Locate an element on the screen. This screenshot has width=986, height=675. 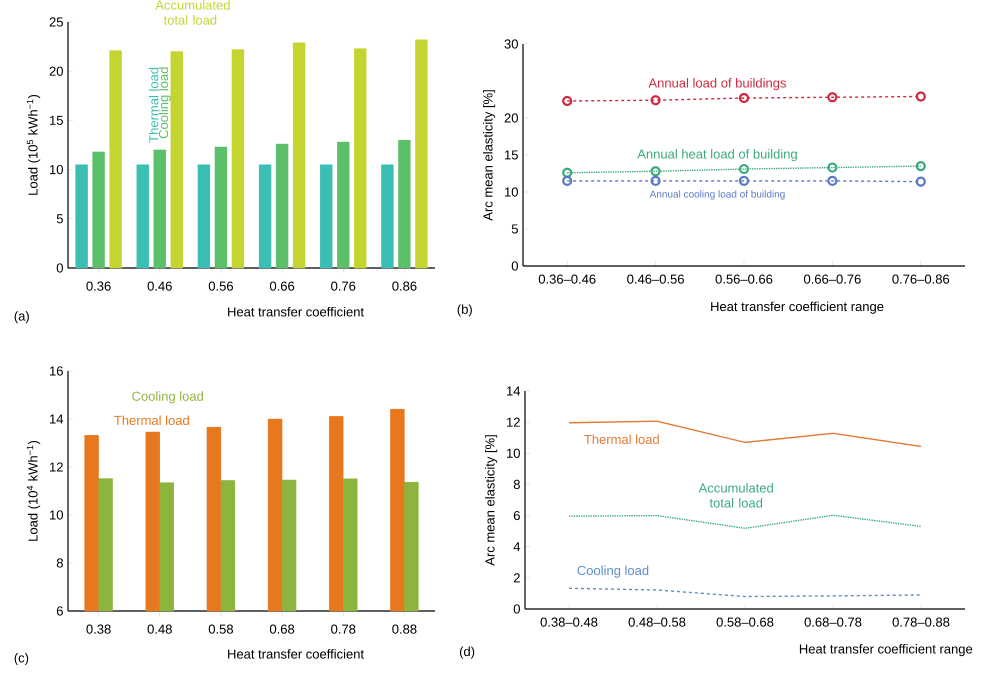
x-tick-label: 0.36–0.46 is located at coordinates (567, 279).